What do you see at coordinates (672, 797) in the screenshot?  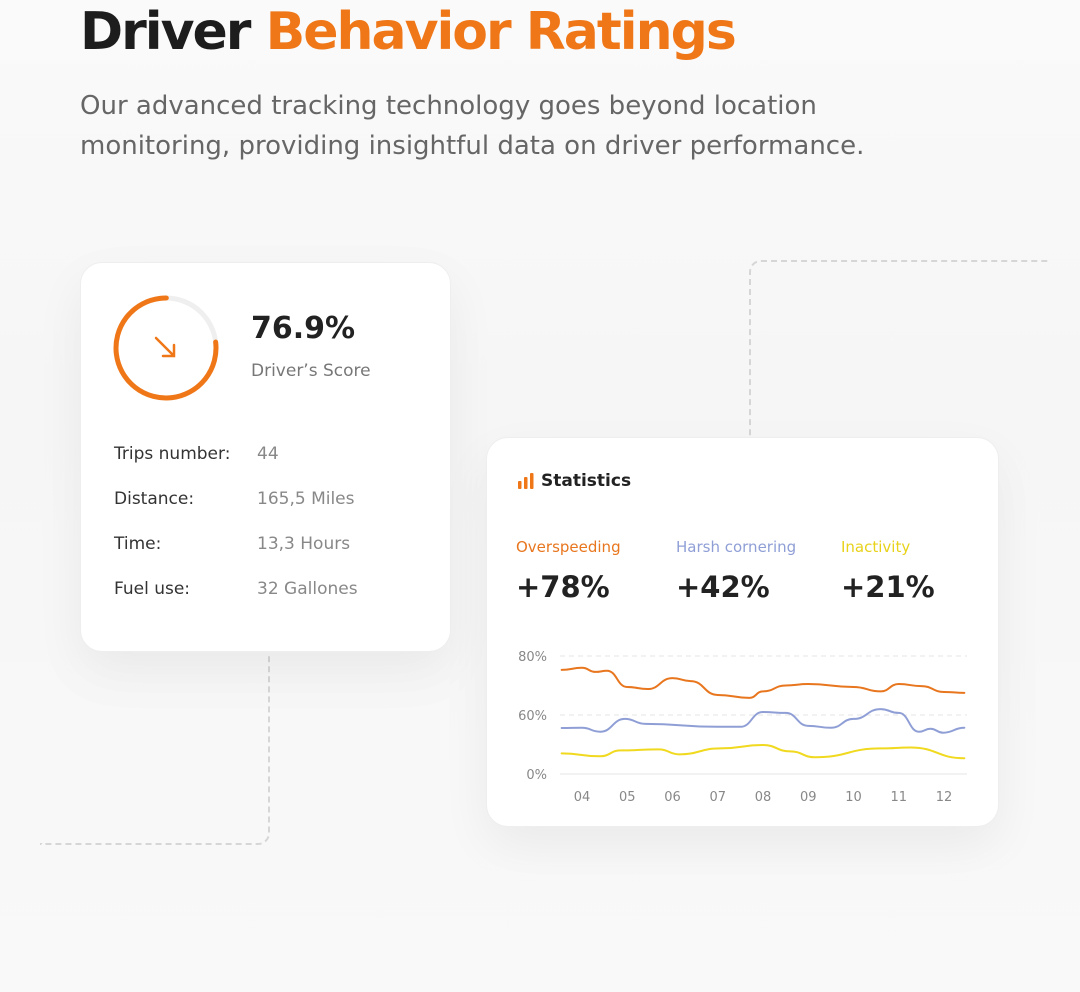 I see `x-tick-label: 06` at bounding box center [672, 797].